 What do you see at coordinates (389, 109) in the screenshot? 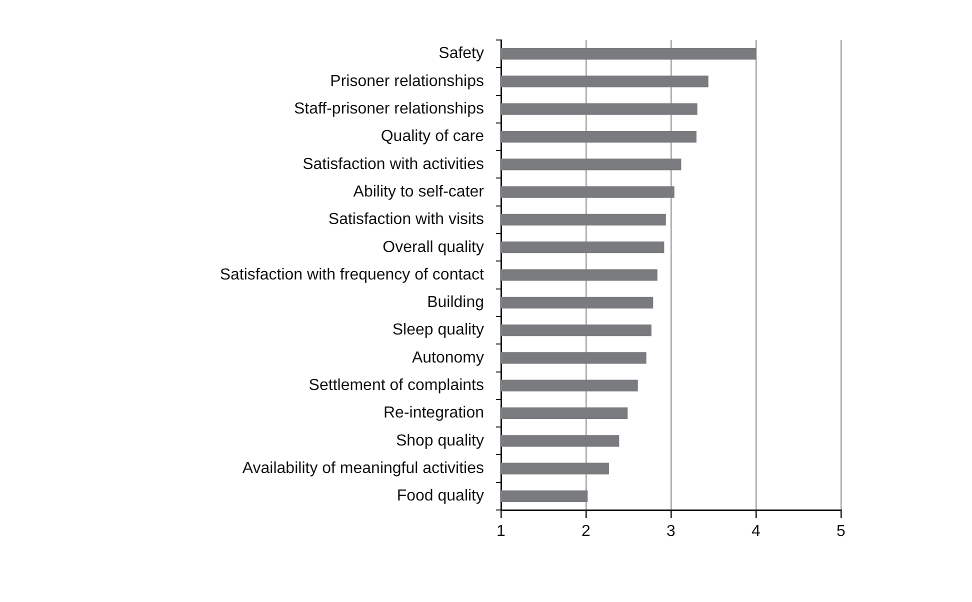
I see `y-tick-label: Staff-prisoner relationships` at bounding box center [389, 109].